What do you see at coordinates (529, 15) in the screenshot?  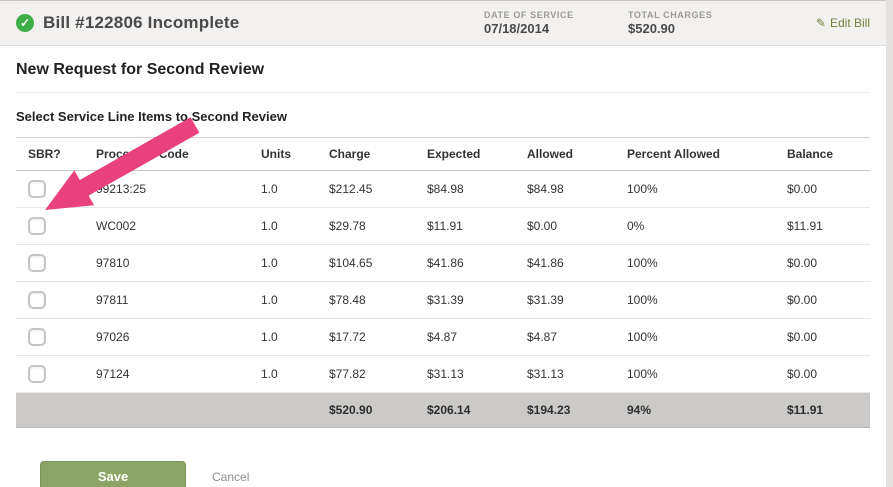 I see `date-of-service-label: DATE OF SERVICE` at bounding box center [529, 15].